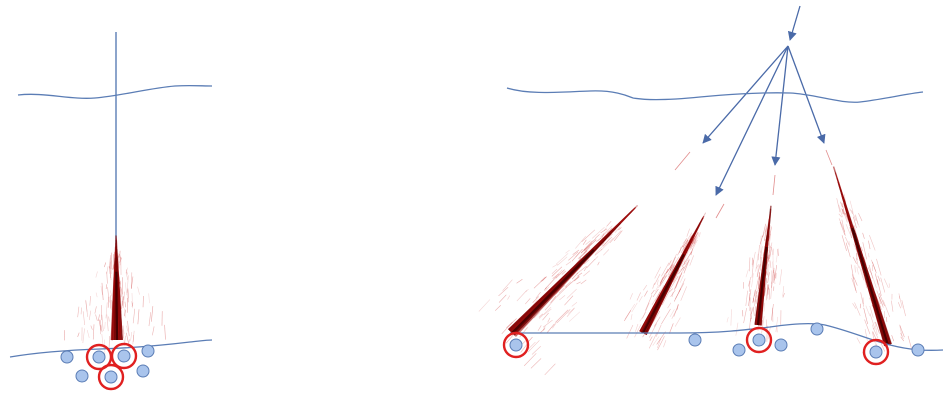  Describe the element at coordinates (794, 23) in the screenshot. I see `primary-particle-track` at that location.